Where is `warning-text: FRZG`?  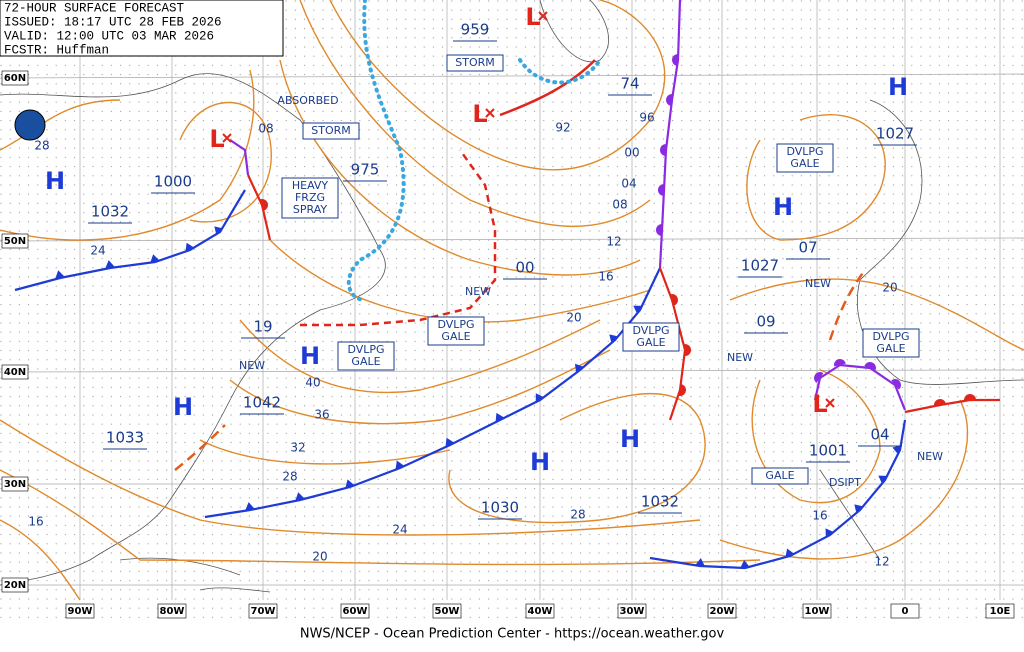 warning-text: FRZG is located at coordinates (310, 197).